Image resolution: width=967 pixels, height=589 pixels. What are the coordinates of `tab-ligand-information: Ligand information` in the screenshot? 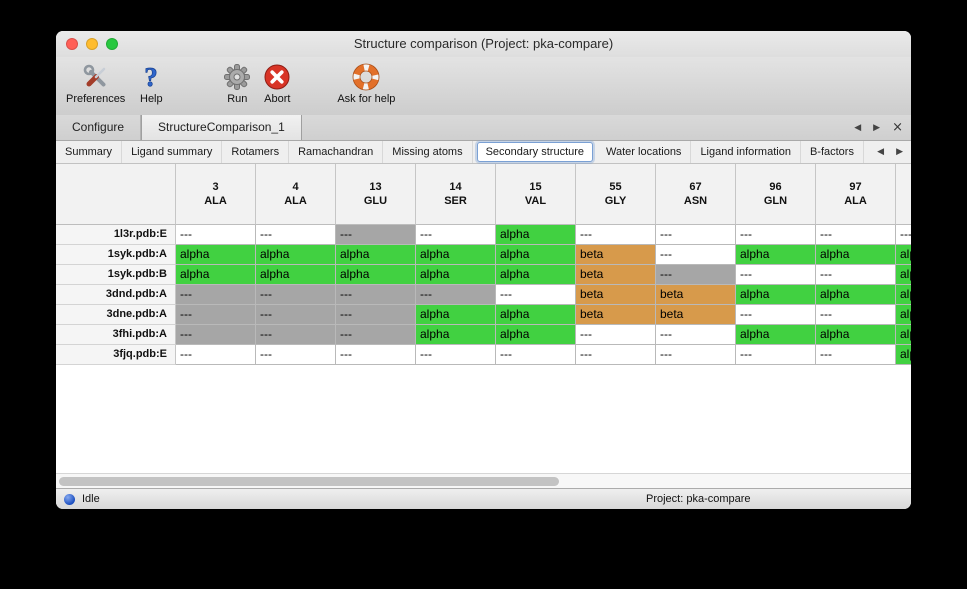 It's located at (746, 152).